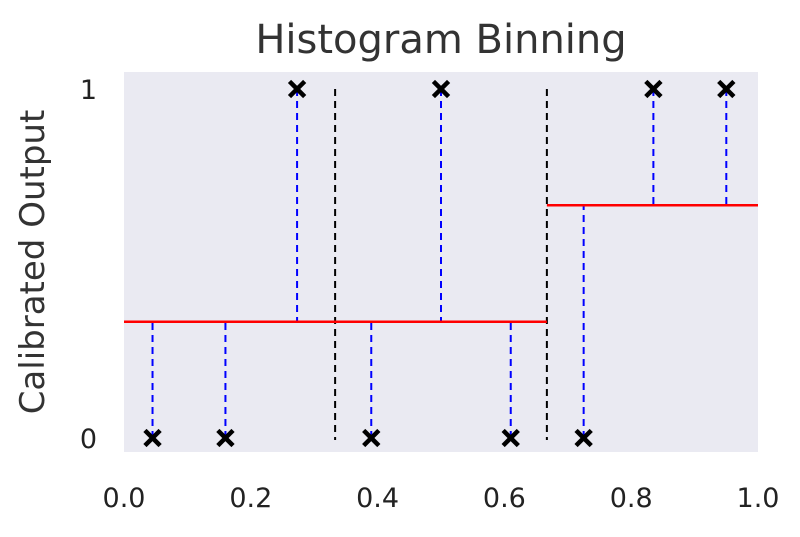 The height and width of the screenshot is (537, 800). What do you see at coordinates (758, 498) in the screenshot?
I see `x-tick-label-5: 1.0` at bounding box center [758, 498].